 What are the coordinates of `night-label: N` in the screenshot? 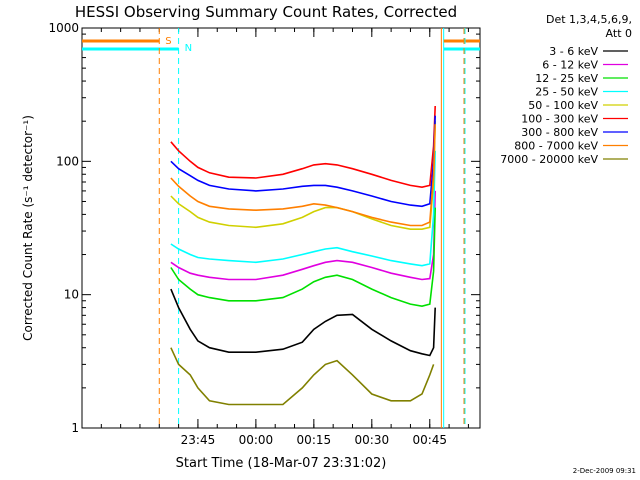 It's located at (188, 48).